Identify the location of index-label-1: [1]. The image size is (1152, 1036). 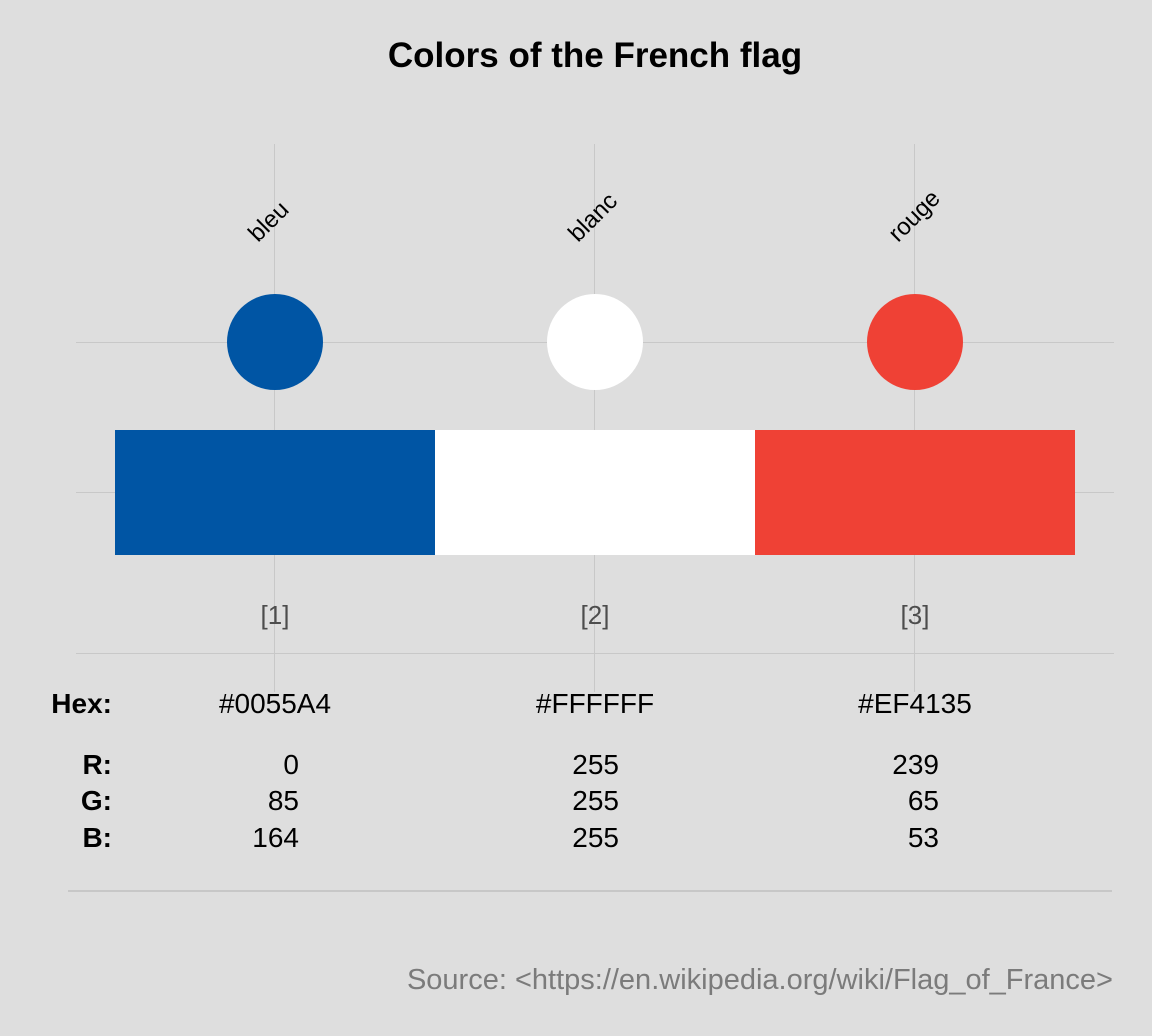
(275, 615).